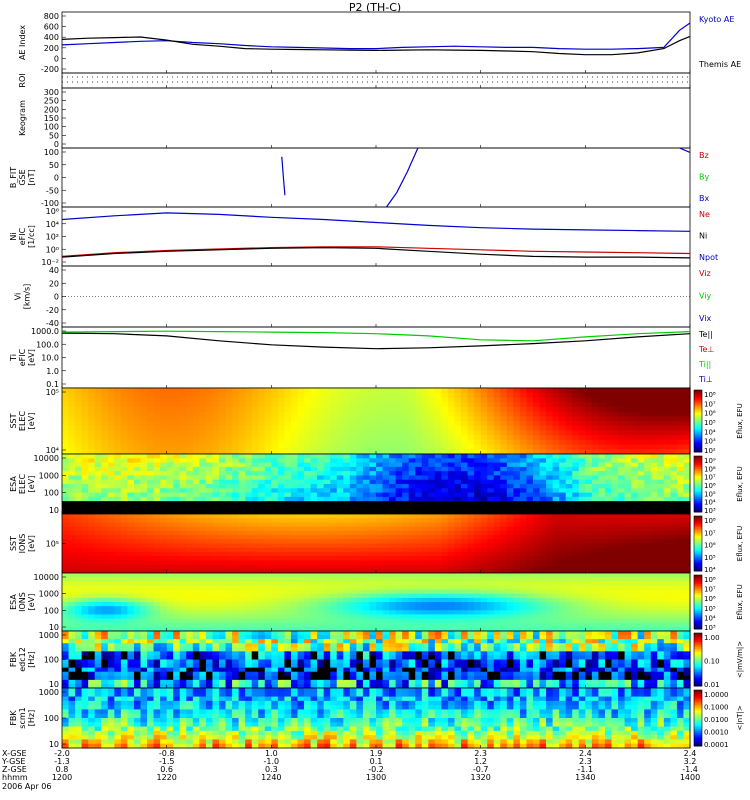  Describe the element at coordinates (22, 118) in the screenshot. I see `y-axis-label: Keogram` at that location.